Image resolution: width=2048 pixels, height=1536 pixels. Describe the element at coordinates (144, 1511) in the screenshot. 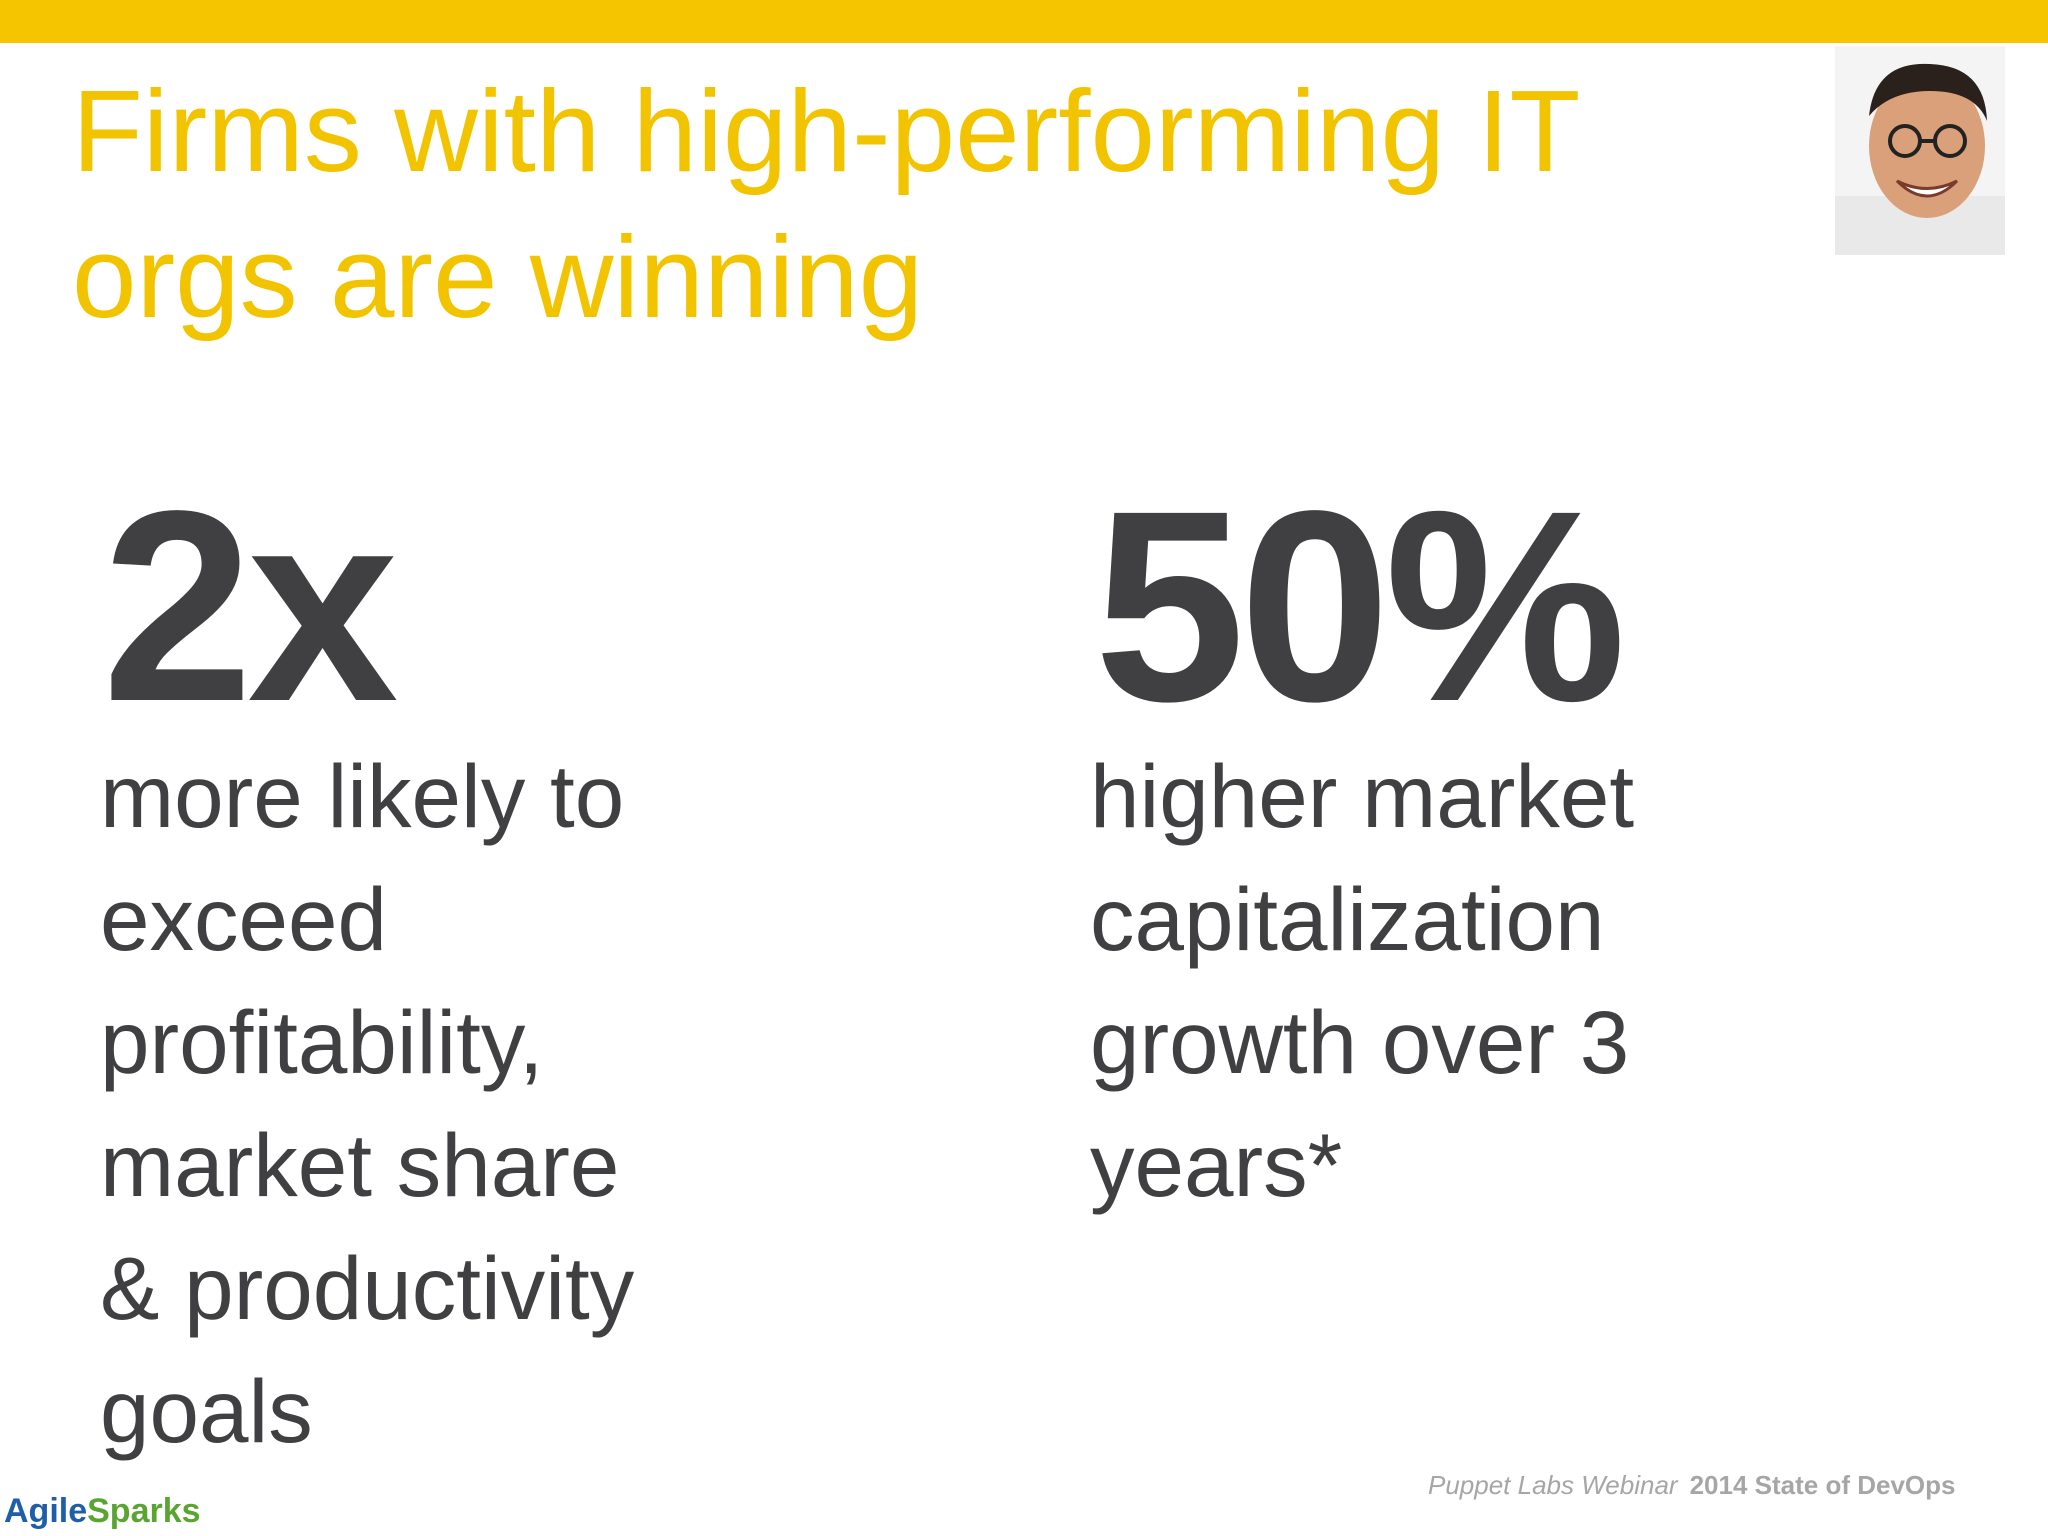

I see `logo-text: Sparks` at that location.